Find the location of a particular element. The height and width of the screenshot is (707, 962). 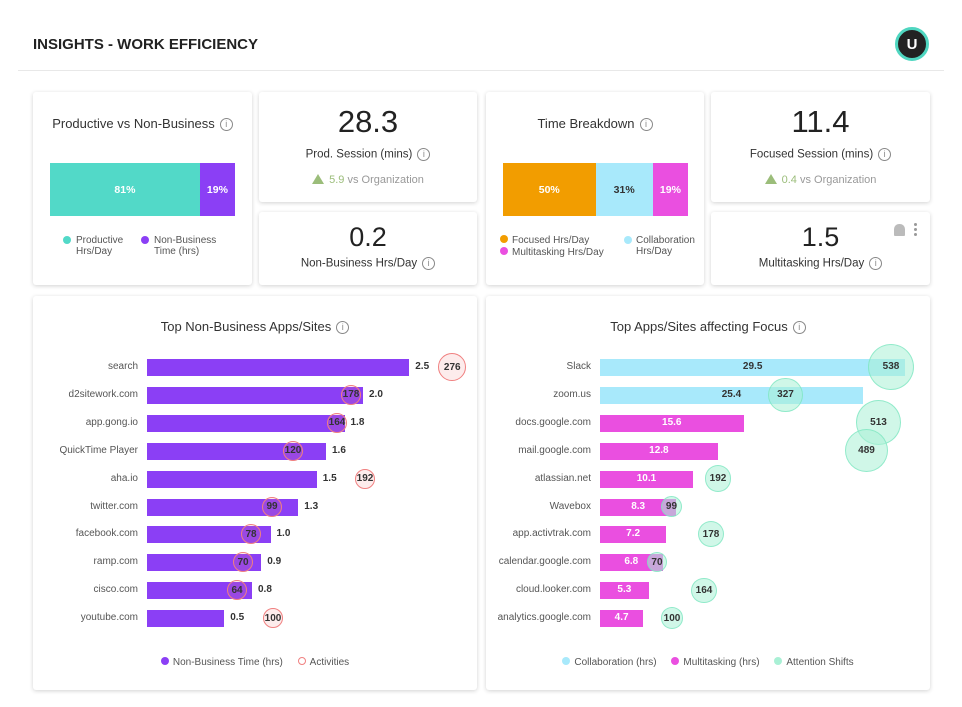

activities-bubble: 192 is located at coordinates (365, 478).